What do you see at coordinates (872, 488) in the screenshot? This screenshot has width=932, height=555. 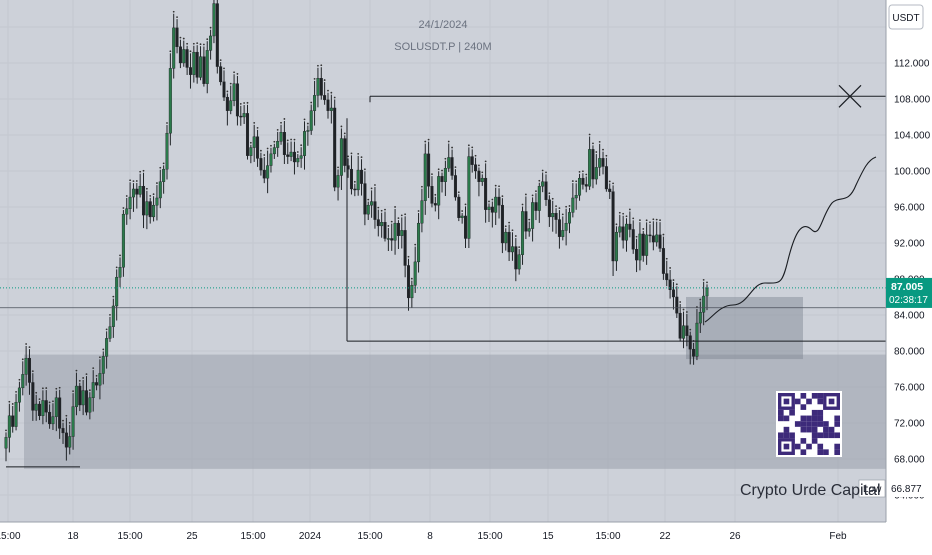 I see `low-tag` at bounding box center [872, 488].